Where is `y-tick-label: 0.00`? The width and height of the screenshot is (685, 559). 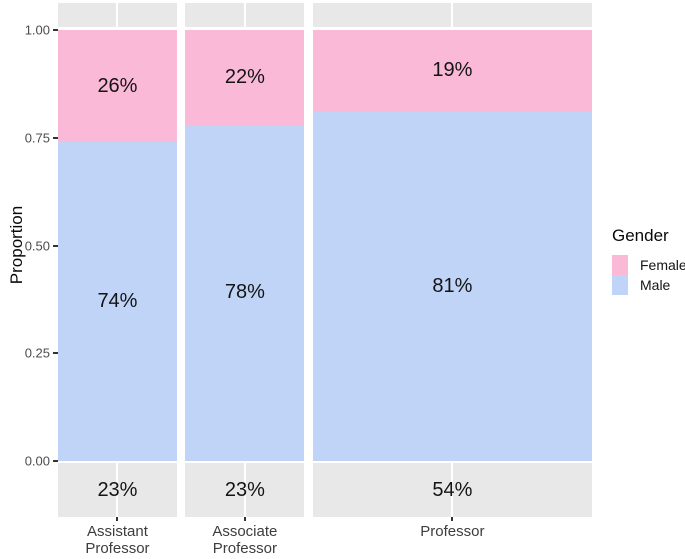 y-tick-label: 0.00 is located at coordinates (37, 461).